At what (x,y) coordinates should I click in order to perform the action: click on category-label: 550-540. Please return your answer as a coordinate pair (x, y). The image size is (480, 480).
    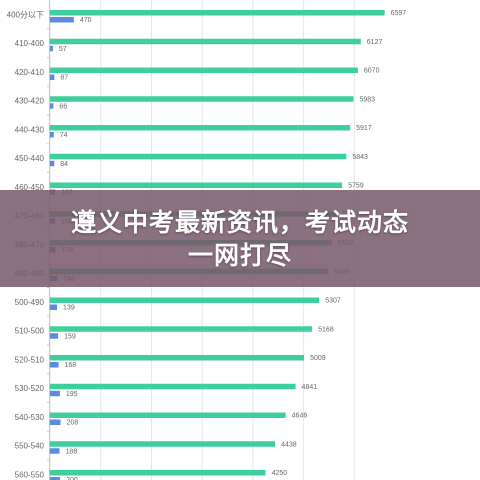
    Looking at the image, I should click on (30, 446).